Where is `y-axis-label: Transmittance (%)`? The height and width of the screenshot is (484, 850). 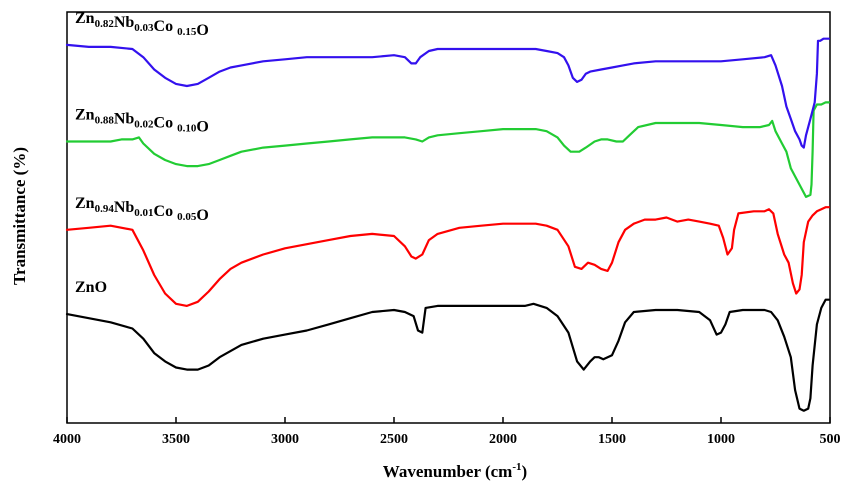
y-axis-label: Transmittance (%) is located at coordinates (19, 216).